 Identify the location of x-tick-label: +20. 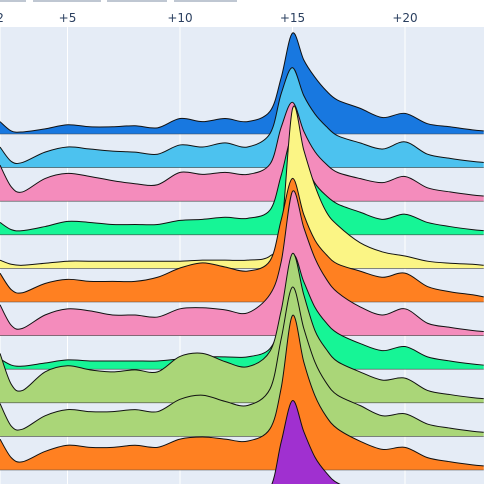
(404, 18).